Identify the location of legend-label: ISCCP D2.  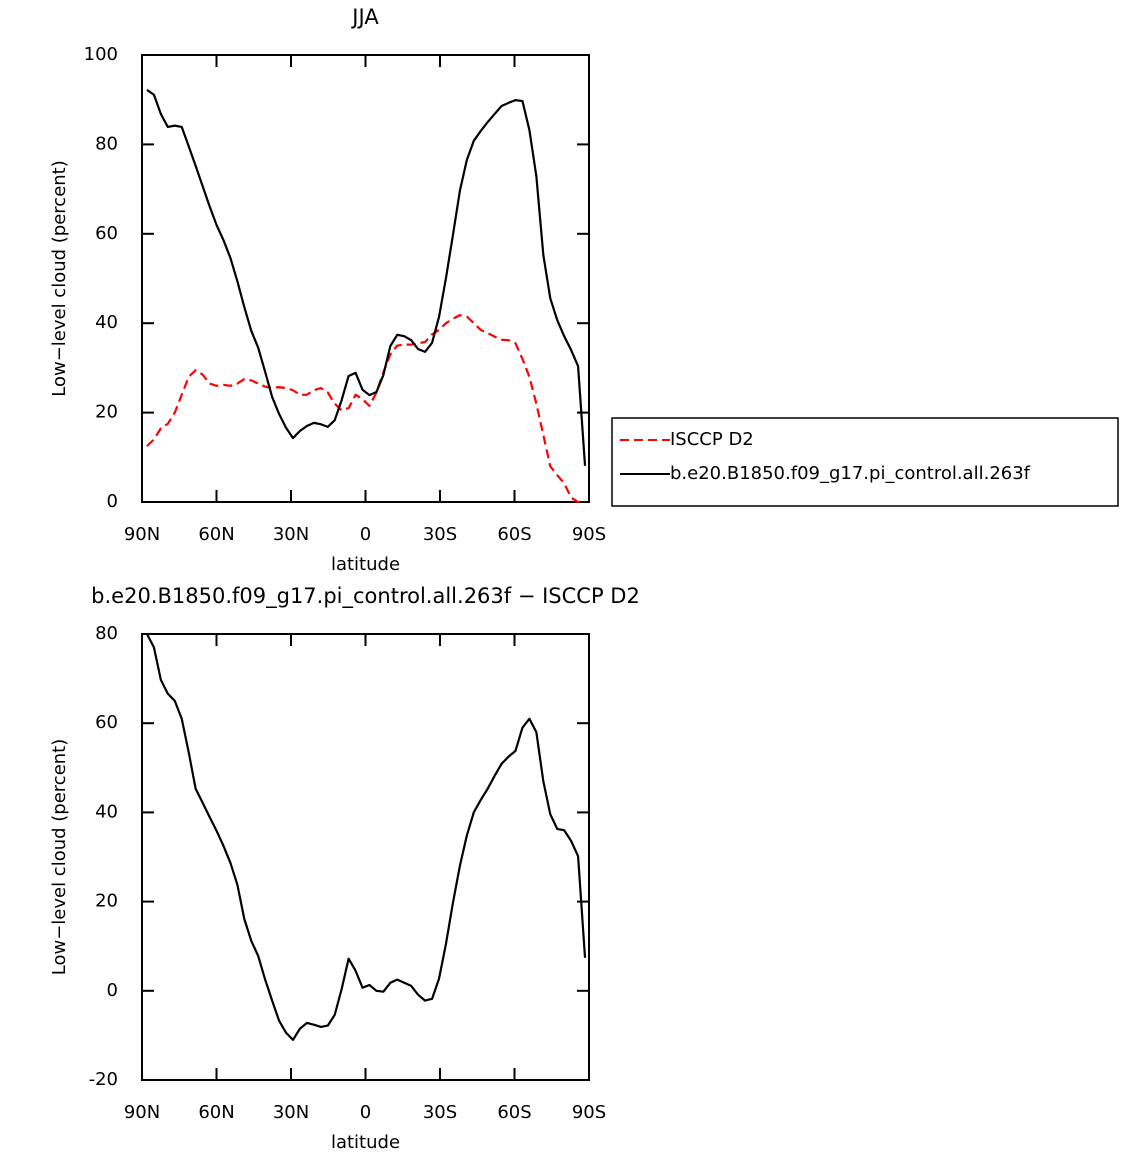
(712, 439).